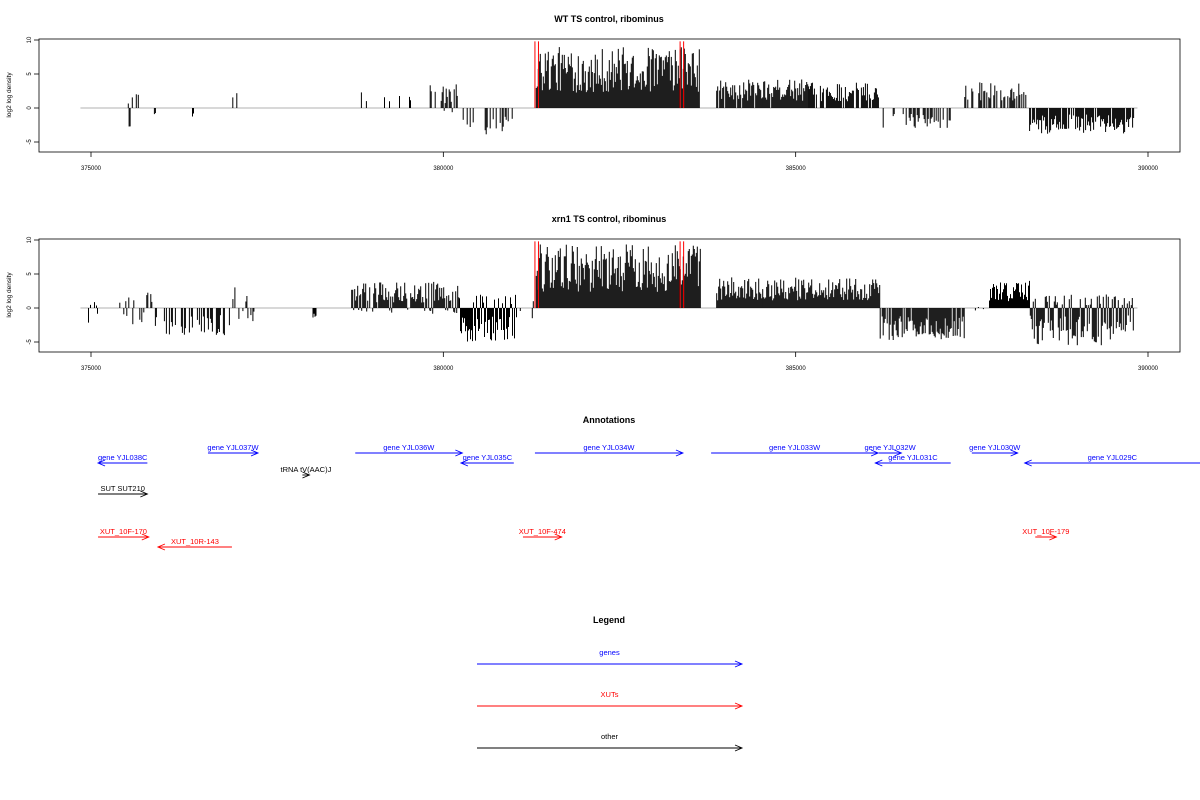  Describe the element at coordinates (609, 652) in the screenshot. I see `legend-label: genes` at that location.